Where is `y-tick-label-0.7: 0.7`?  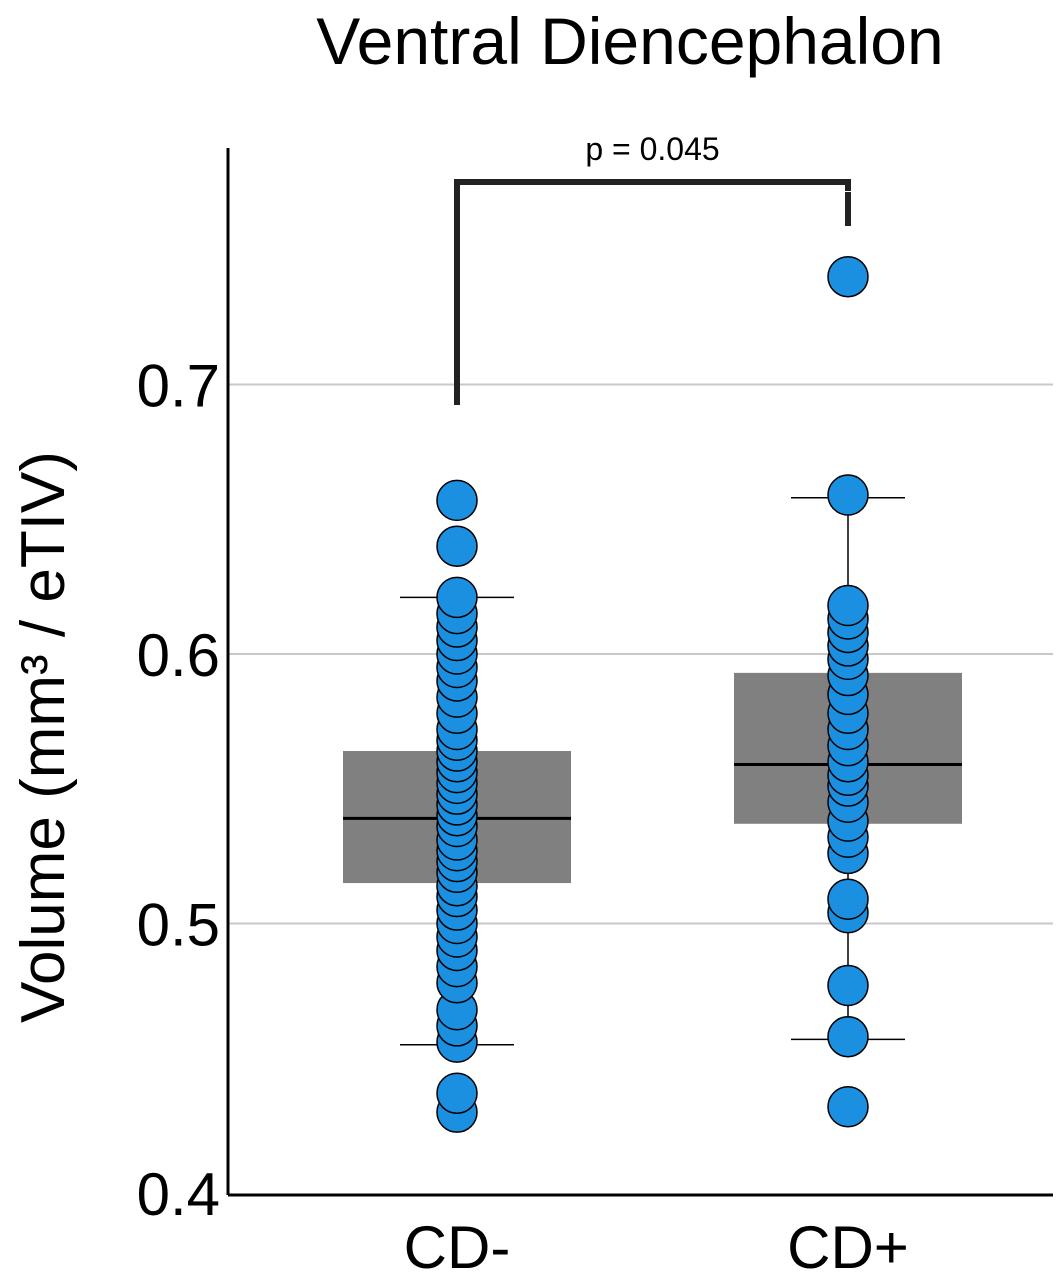 y-tick-label-0.7: 0.7 is located at coordinates (178, 386).